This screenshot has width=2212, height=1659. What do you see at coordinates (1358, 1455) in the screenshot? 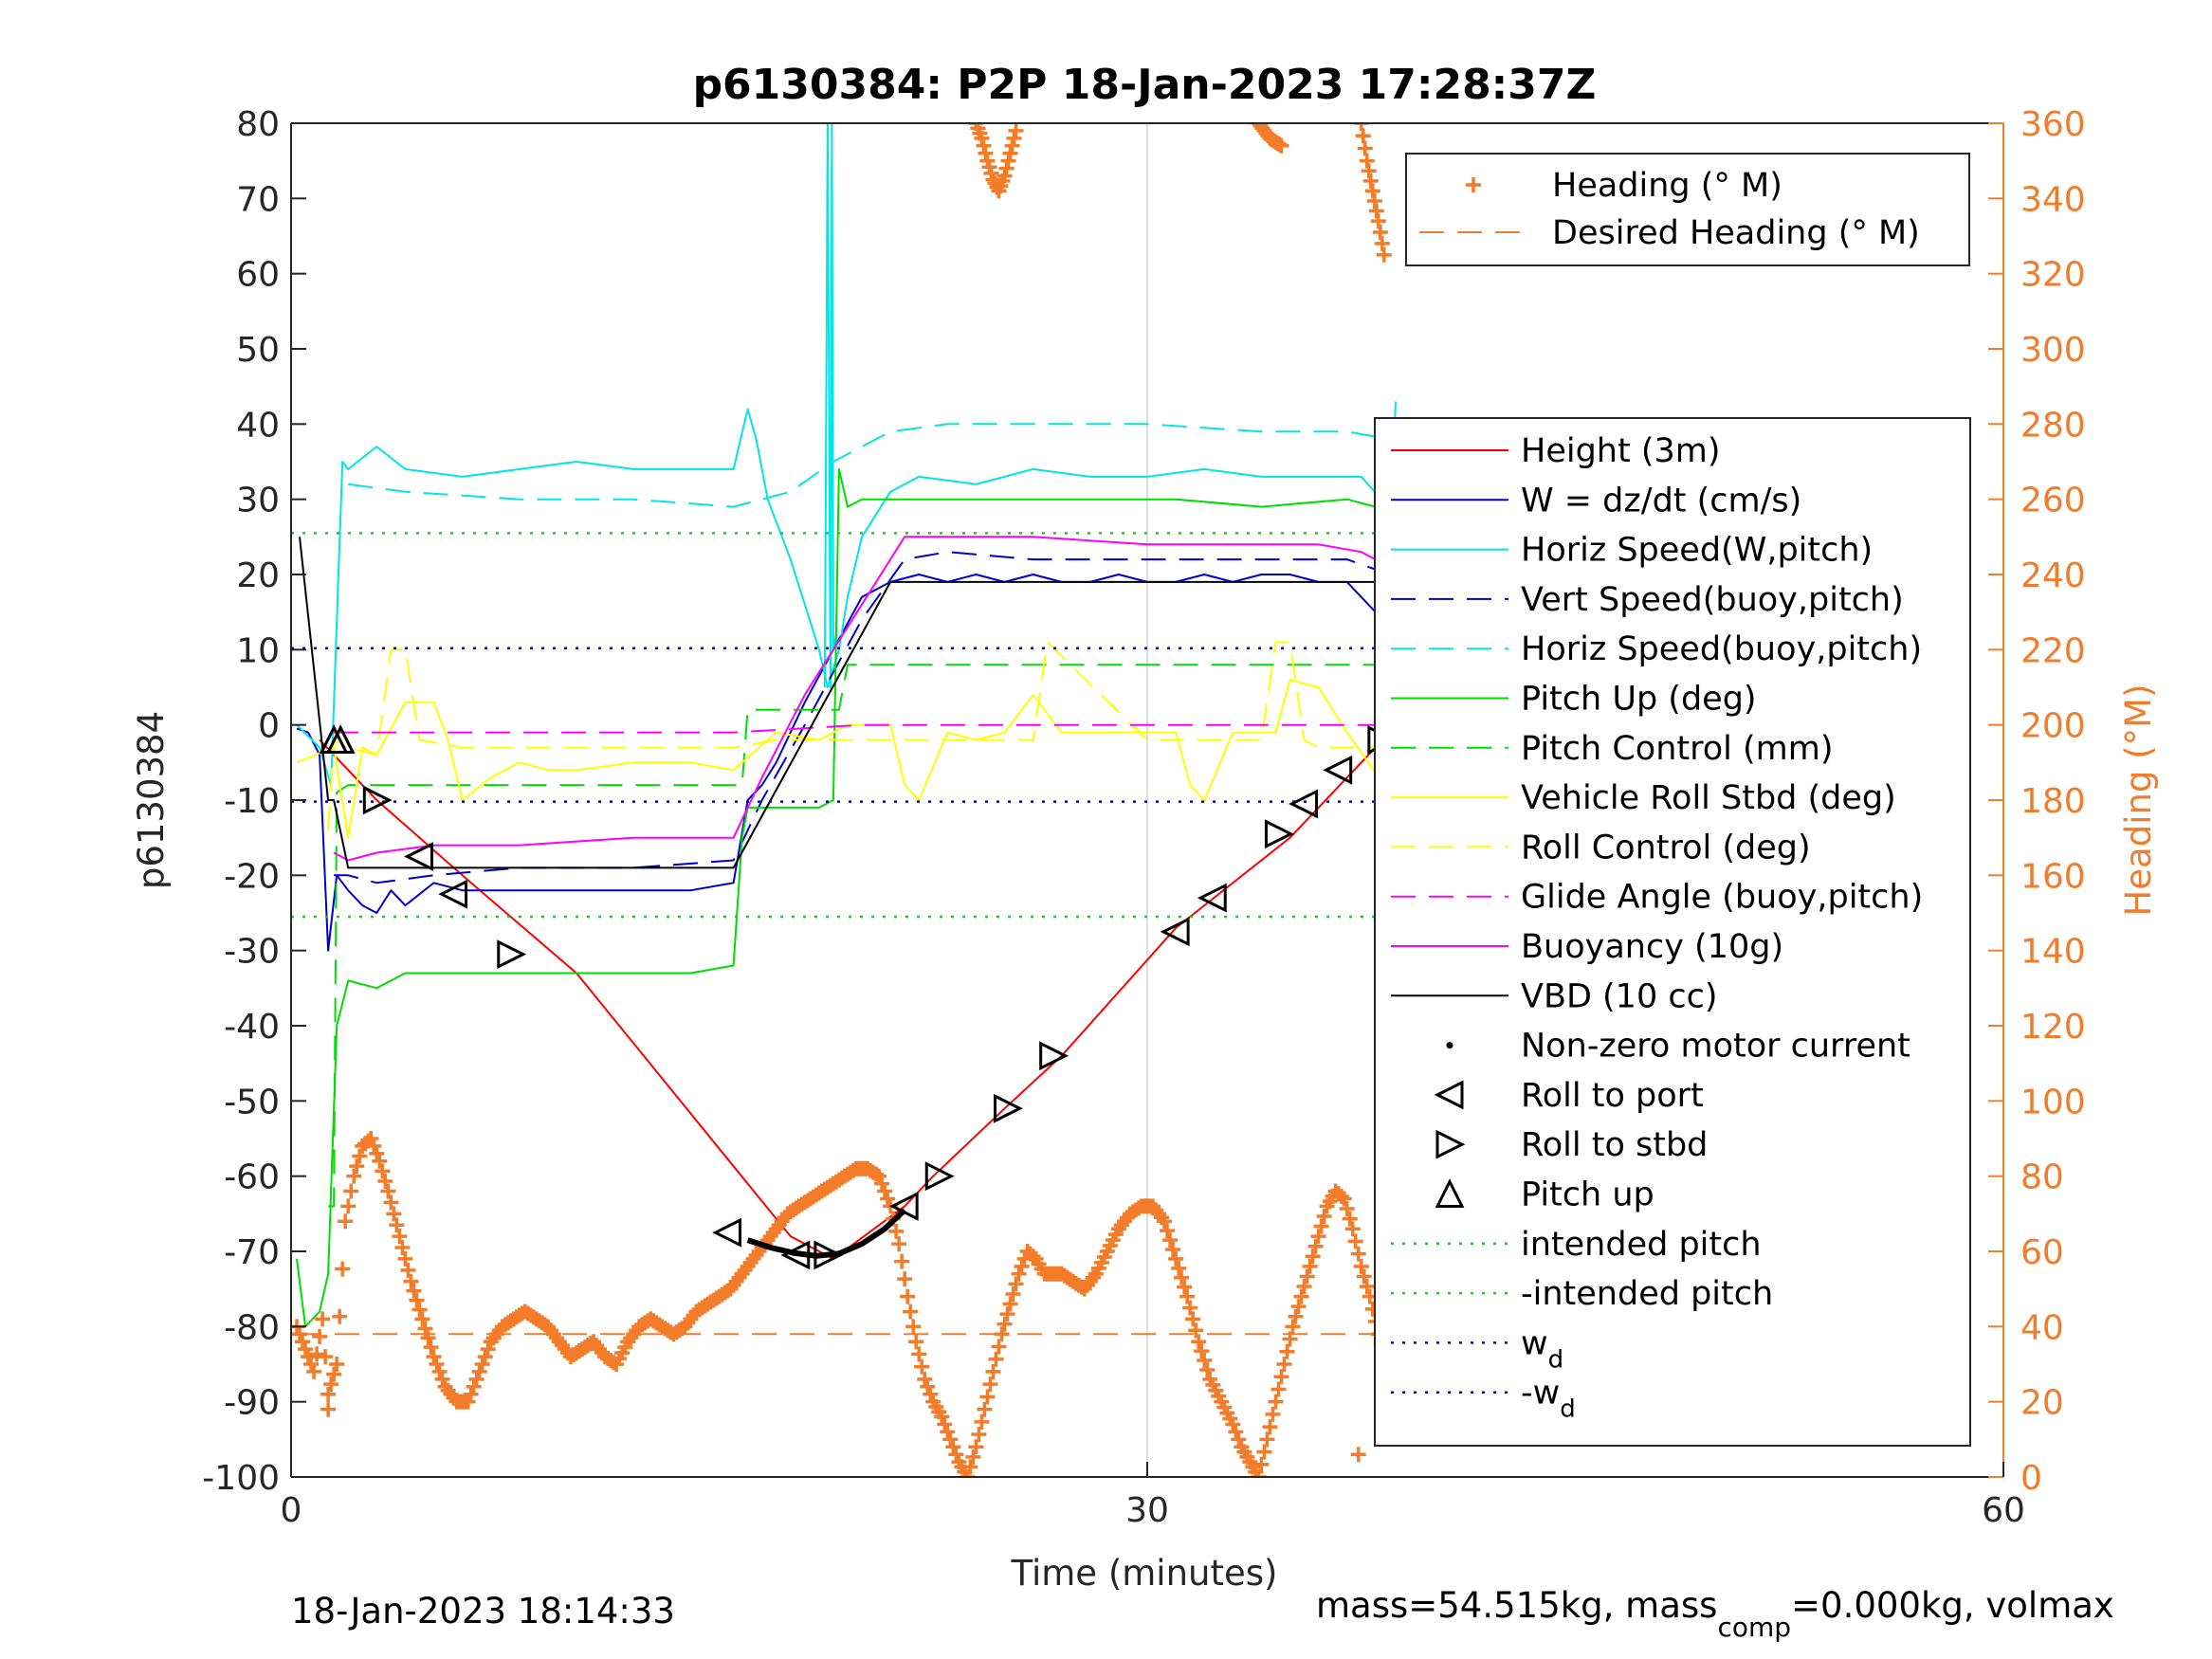
I see `heading-outlier` at bounding box center [1358, 1455].